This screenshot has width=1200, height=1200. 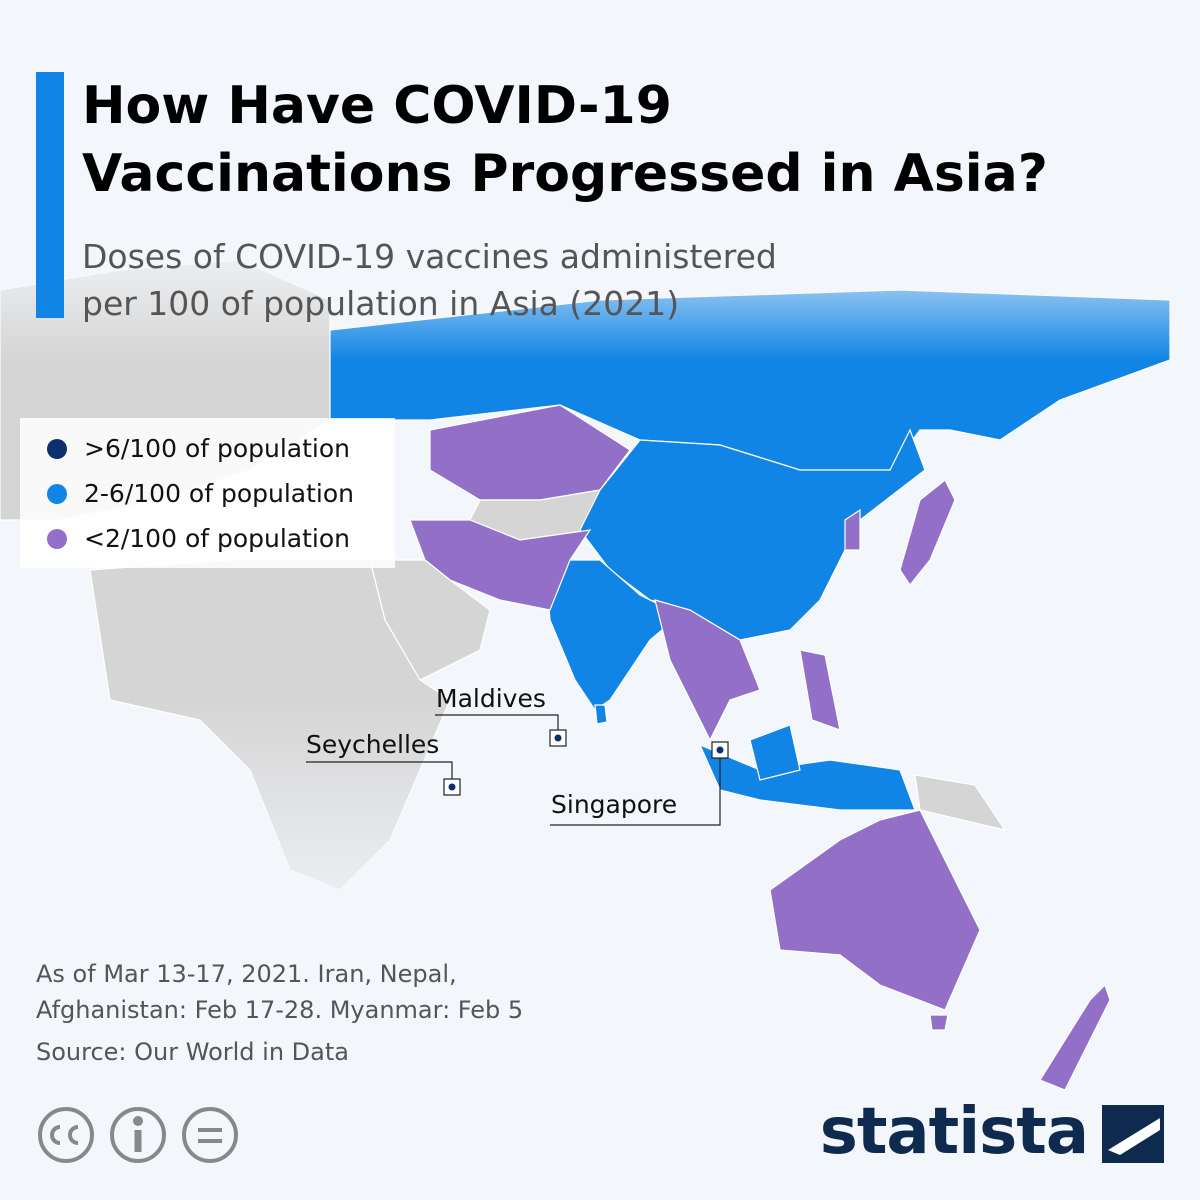 I want to click on by-glyph, so click(x=138, y=1121).